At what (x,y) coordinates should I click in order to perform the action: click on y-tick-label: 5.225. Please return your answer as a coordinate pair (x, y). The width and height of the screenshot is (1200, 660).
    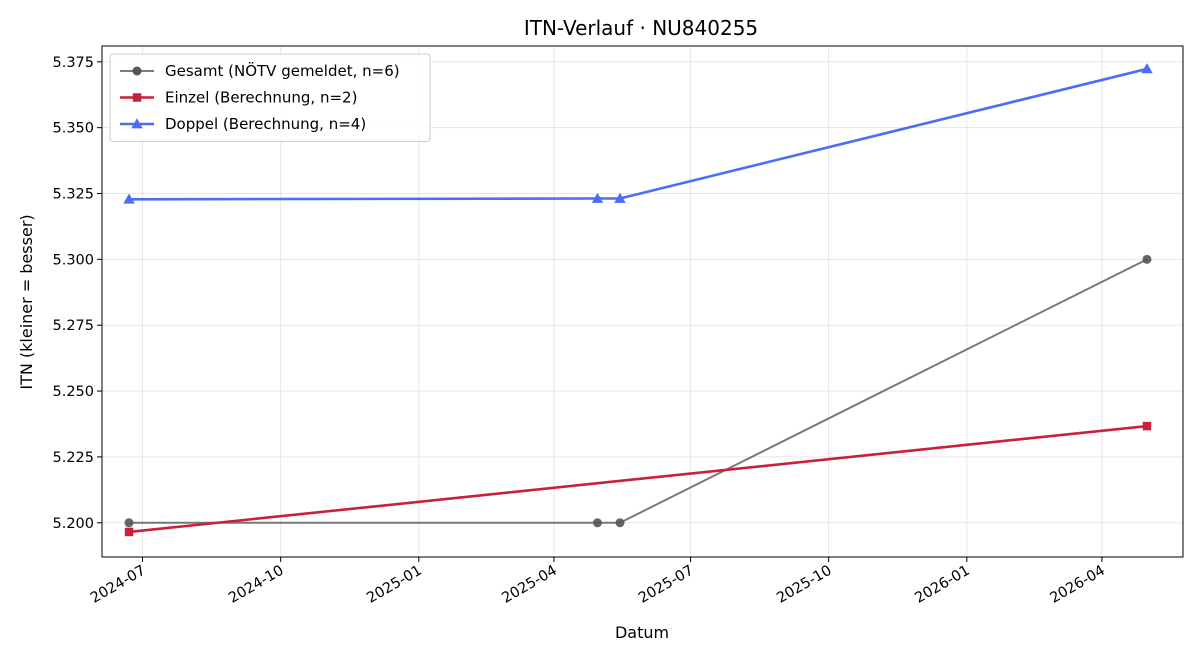
    Looking at the image, I should click on (73, 458).